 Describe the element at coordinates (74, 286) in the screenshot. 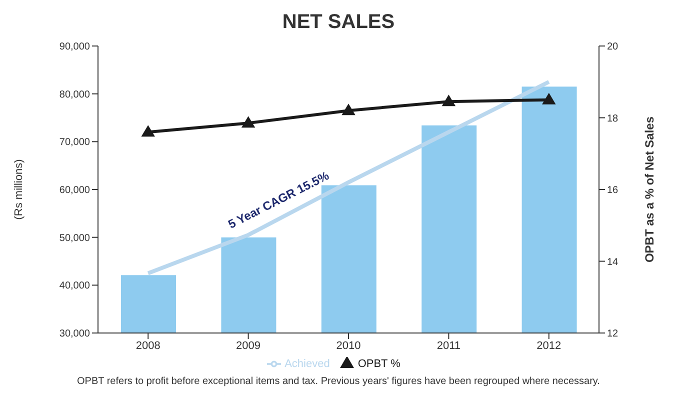

I see `y-tick-label: 40,000` at that location.